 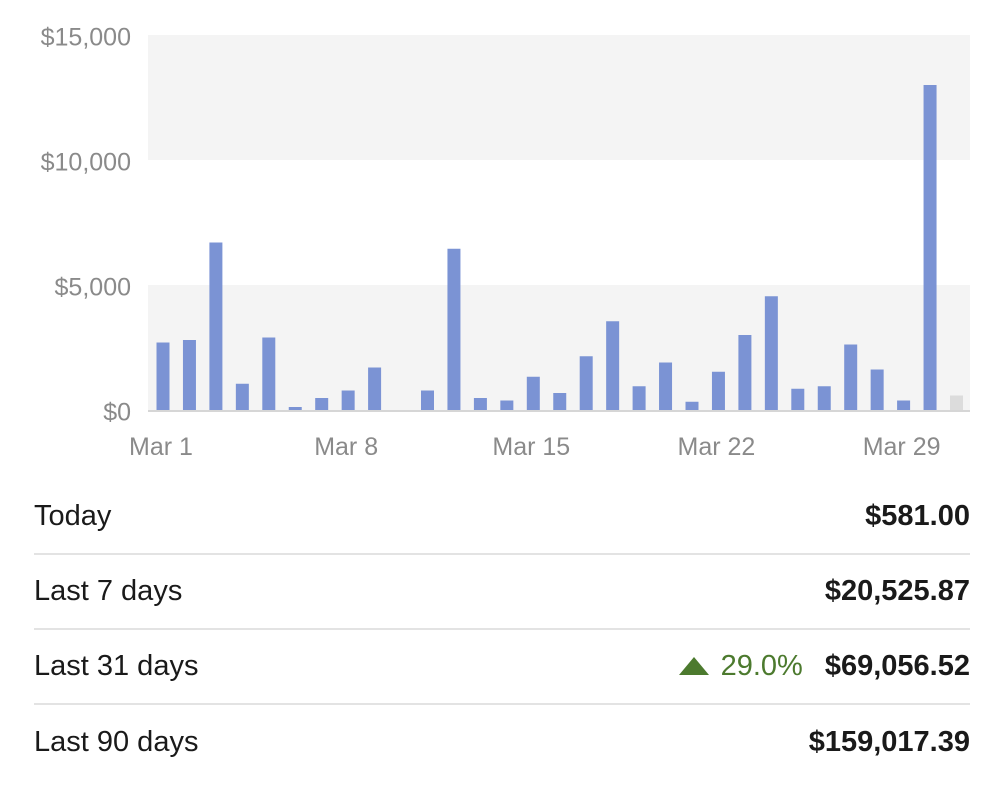 What do you see at coordinates (902, 447) in the screenshot?
I see `x-tick-label: Mar 29` at bounding box center [902, 447].